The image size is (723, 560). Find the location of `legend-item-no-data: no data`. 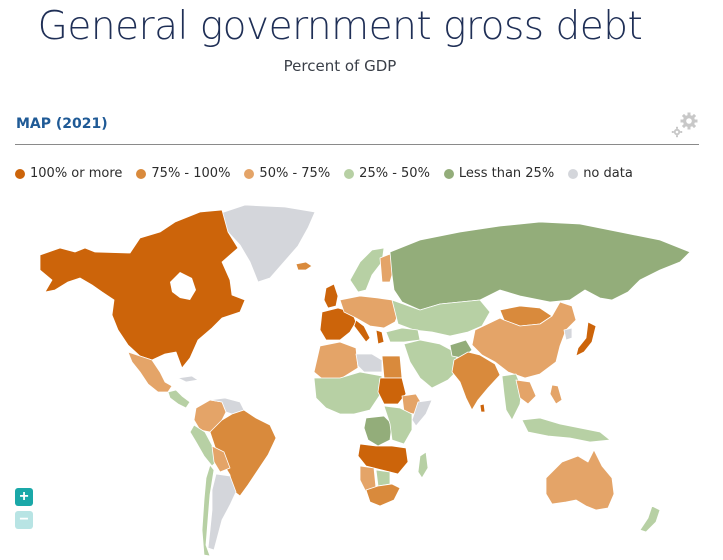

legend-item-no-data: no data is located at coordinates (600, 173).